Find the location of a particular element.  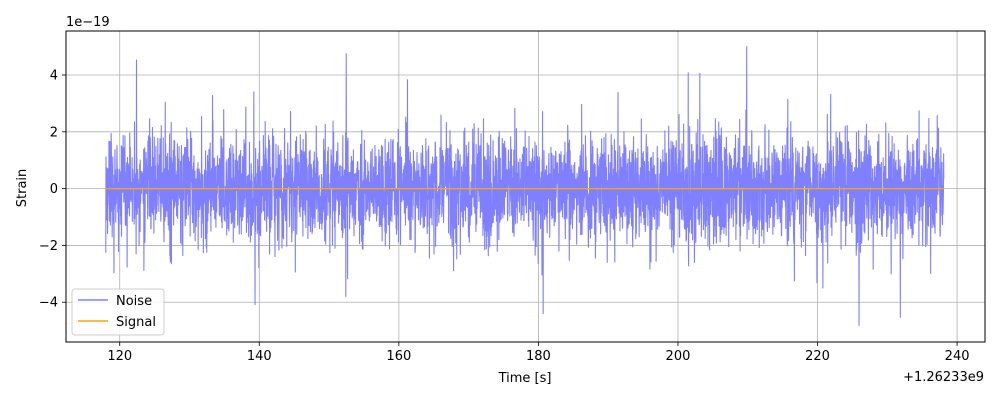

x-tick-label: 180 is located at coordinates (538, 356).